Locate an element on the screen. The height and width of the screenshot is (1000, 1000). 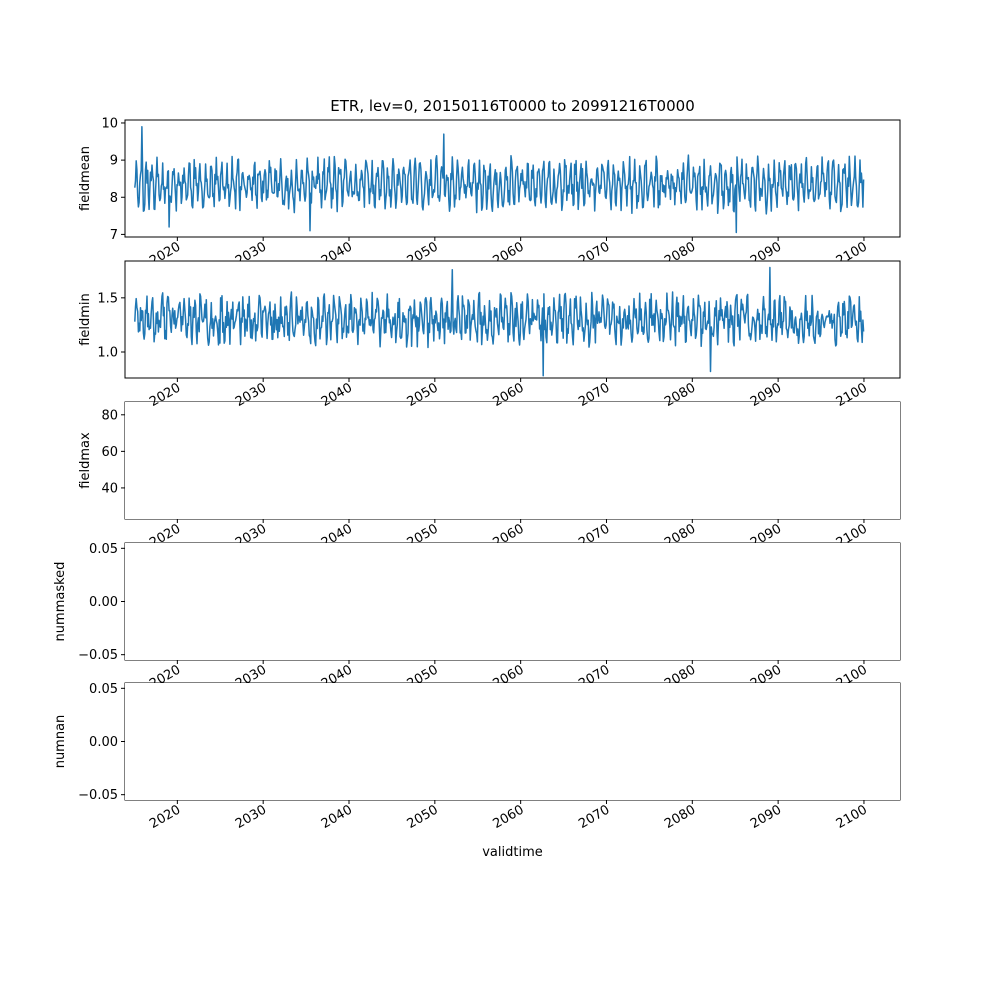
fieldmax-ytick-label: 40 is located at coordinates (109, 488).